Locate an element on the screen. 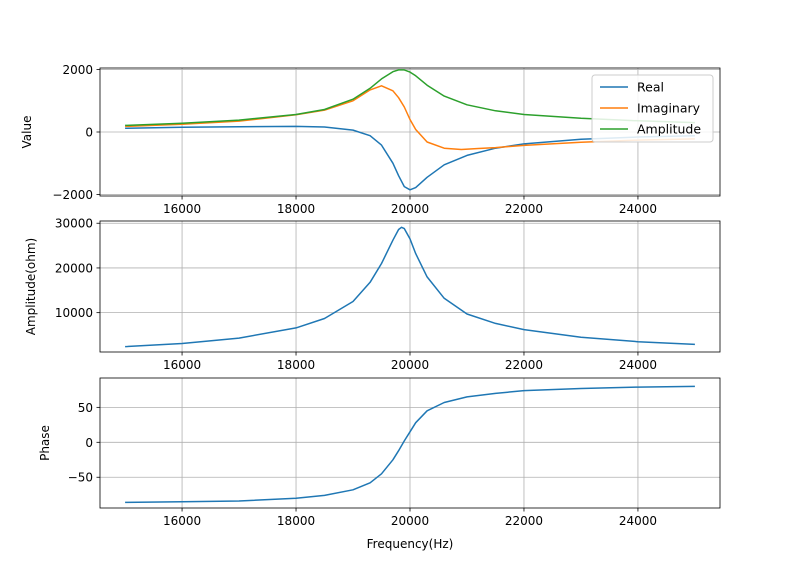 The height and width of the screenshot is (570, 800). y-tick-label: 20000 is located at coordinates (74, 268).